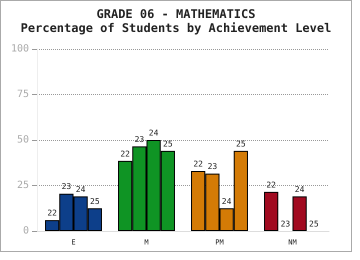  What do you see at coordinates (81, 189) in the screenshot?
I see `series-label: 24` at bounding box center [81, 189].